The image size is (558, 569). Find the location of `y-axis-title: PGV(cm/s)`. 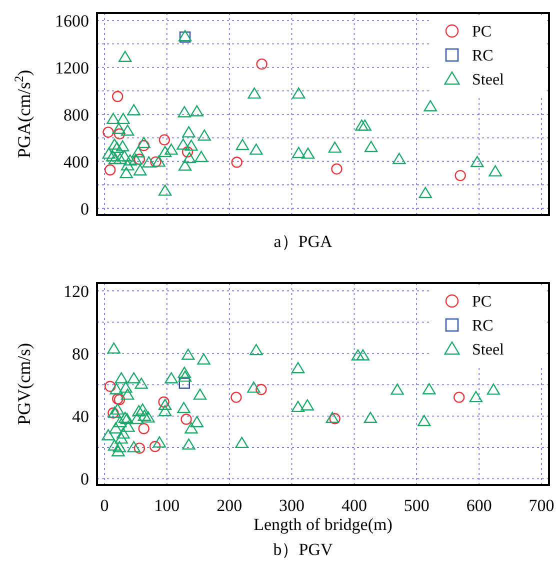

y-axis-title: PGV(cm/s) is located at coordinates (24, 384).